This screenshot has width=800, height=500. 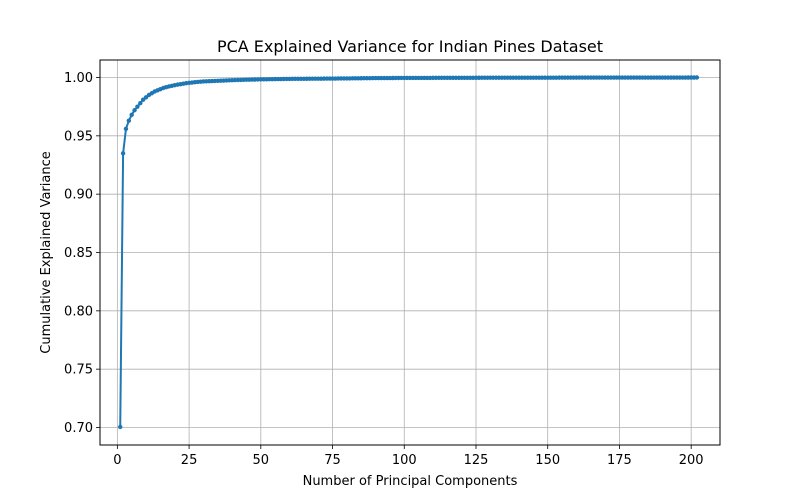 What do you see at coordinates (78, 428) in the screenshot?
I see `y-tick-label: 0.70` at bounding box center [78, 428].